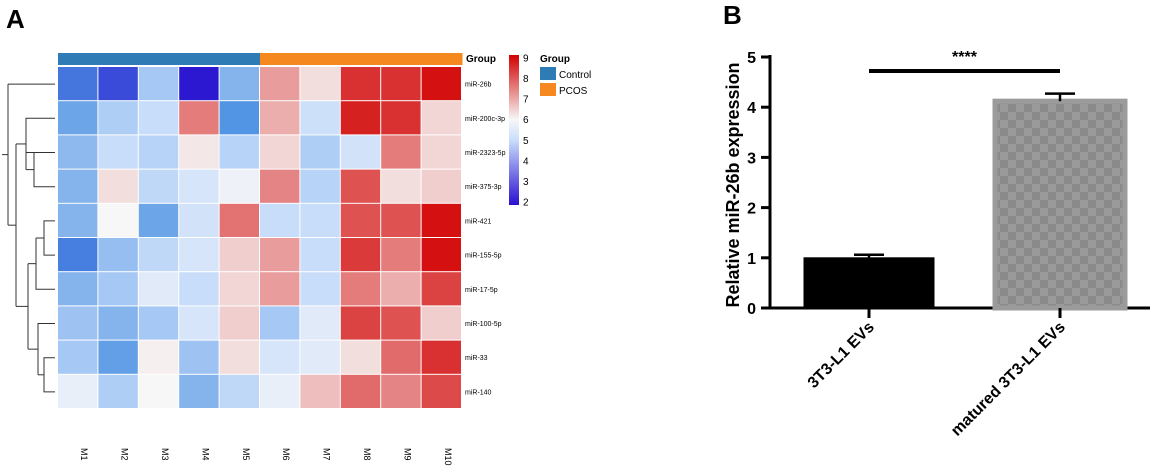 The width and height of the screenshot is (1160, 473). What do you see at coordinates (119, 59) in the screenshot?
I see `group-cell-M2` at bounding box center [119, 59].